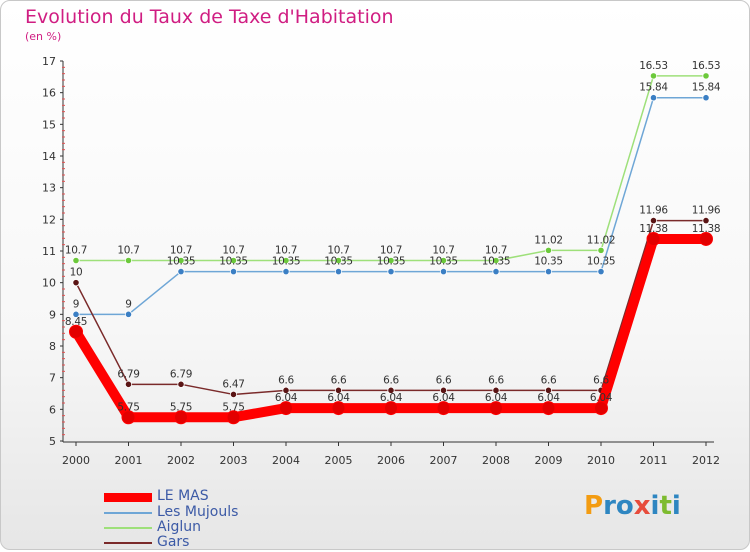 The height and width of the screenshot is (552, 750). Describe the element at coordinates (339, 460) in the screenshot. I see `x-tick-label: 2005` at that location.